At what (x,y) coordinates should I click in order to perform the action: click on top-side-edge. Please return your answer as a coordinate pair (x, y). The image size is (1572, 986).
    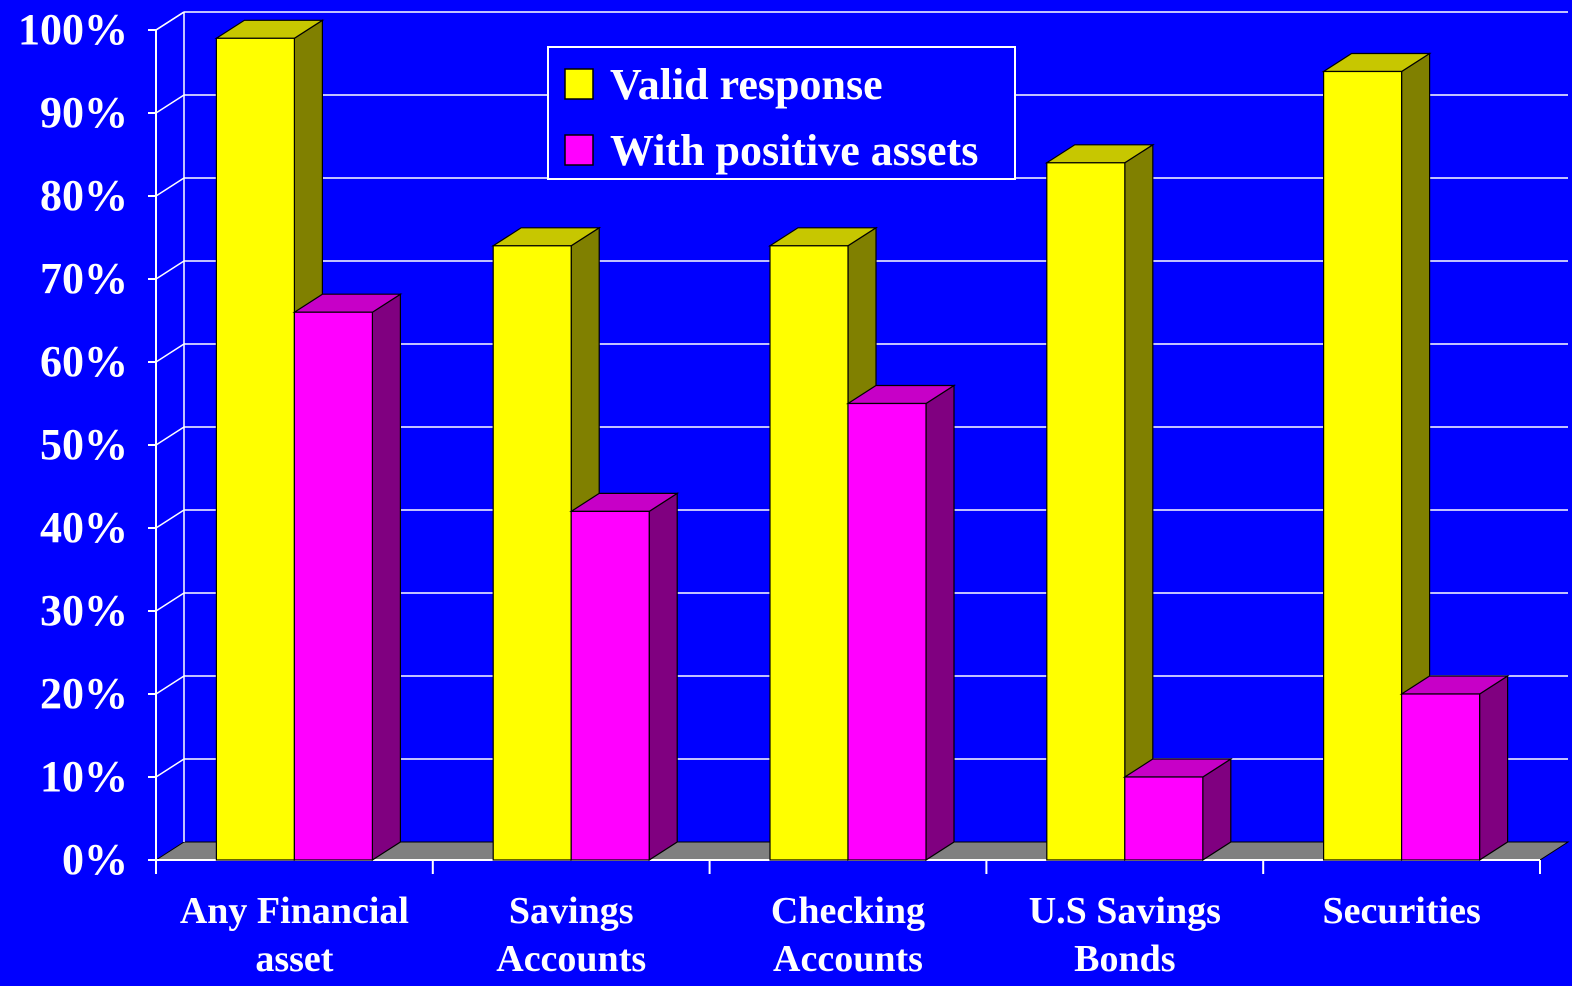
    Looking at the image, I should click on (170, 21).